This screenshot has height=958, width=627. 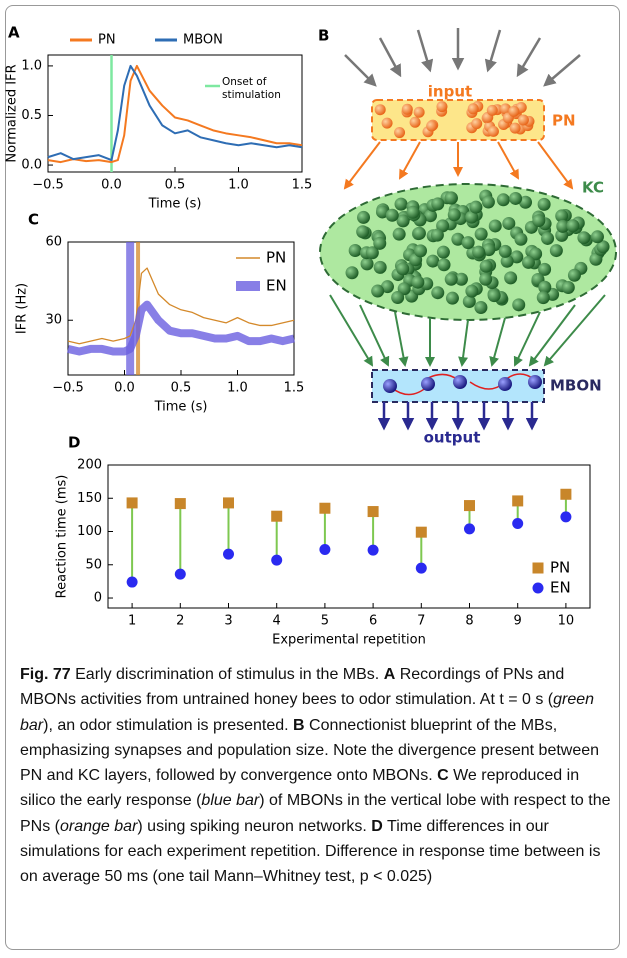 I want to click on y-tick-label: 50, so click(x=93, y=564).